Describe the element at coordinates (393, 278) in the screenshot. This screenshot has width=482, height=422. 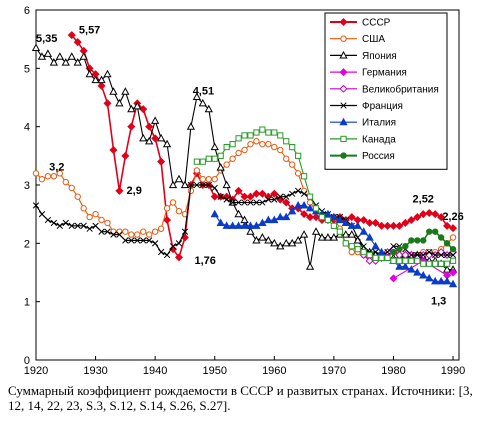
I see `series-3-point` at that location.